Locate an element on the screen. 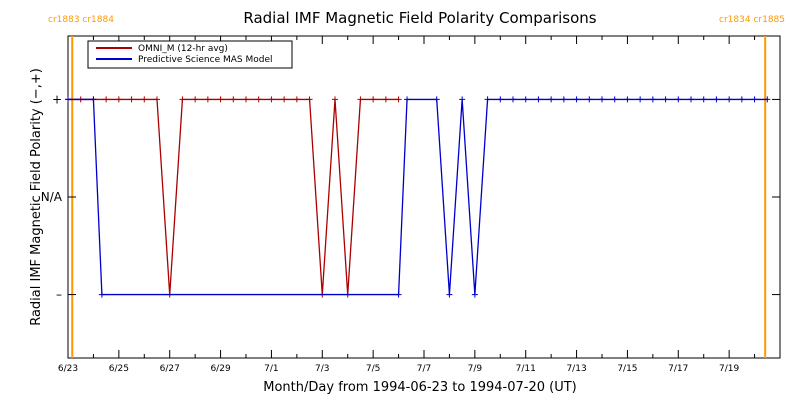 The height and width of the screenshot is (400, 800). carrington-label-1: cr1834 cr1885 is located at coordinates (752, 20).